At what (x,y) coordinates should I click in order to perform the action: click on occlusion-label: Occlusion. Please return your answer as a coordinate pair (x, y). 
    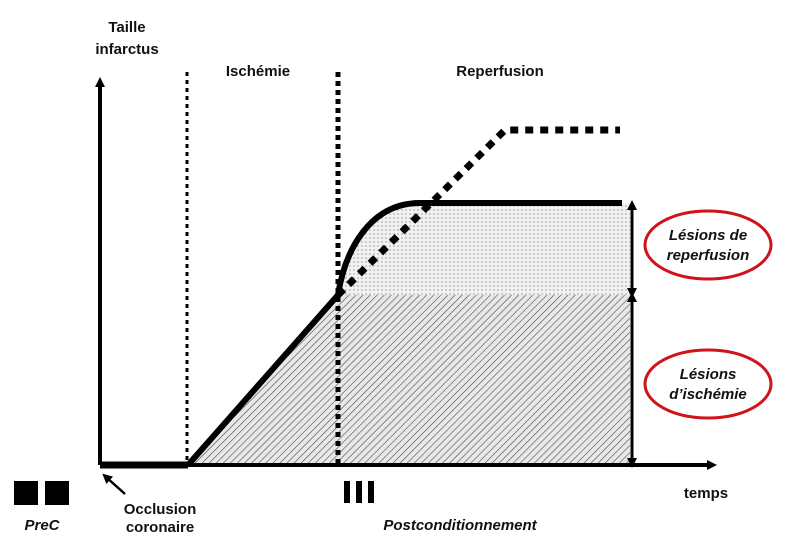
    Looking at the image, I should click on (160, 509).